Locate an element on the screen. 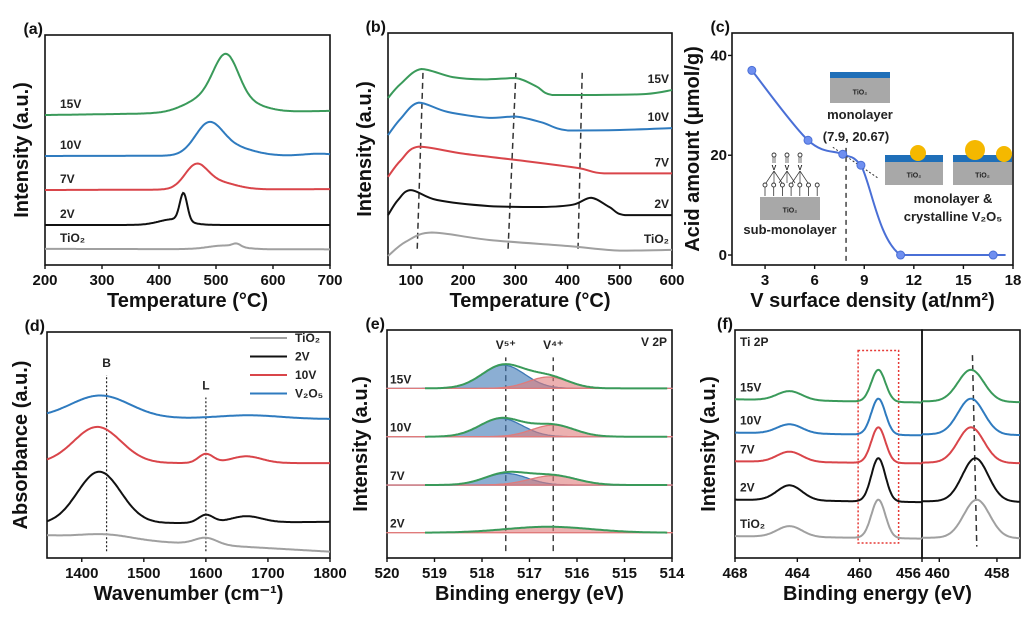 The image size is (1035, 619). y-tick-label: 0 is located at coordinates (723, 255).